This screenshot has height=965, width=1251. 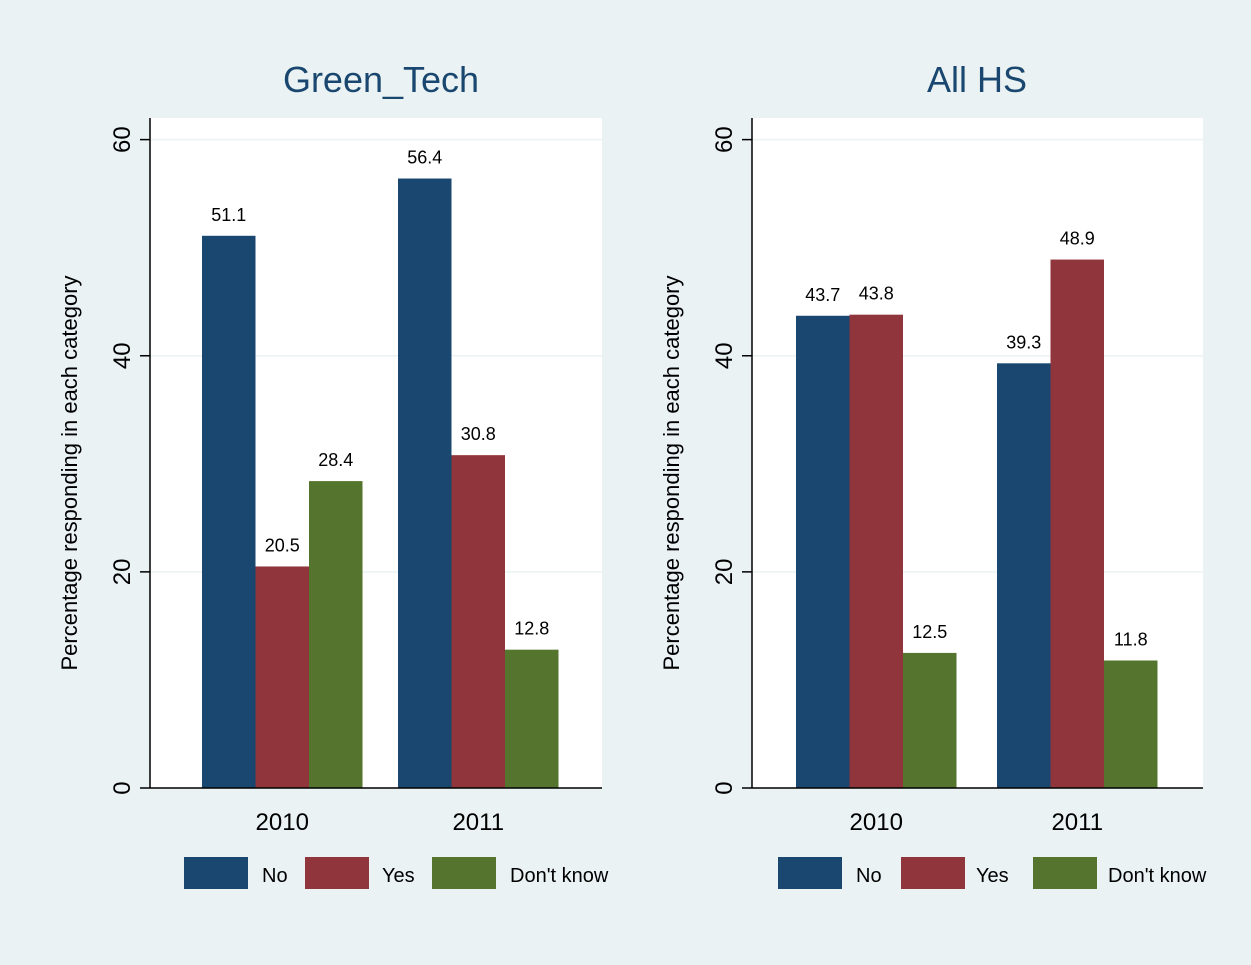 What do you see at coordinates (531, 629) in the screenshot?
I see `green-tech-data-label: 12.8` at bounding box center [531, 629].